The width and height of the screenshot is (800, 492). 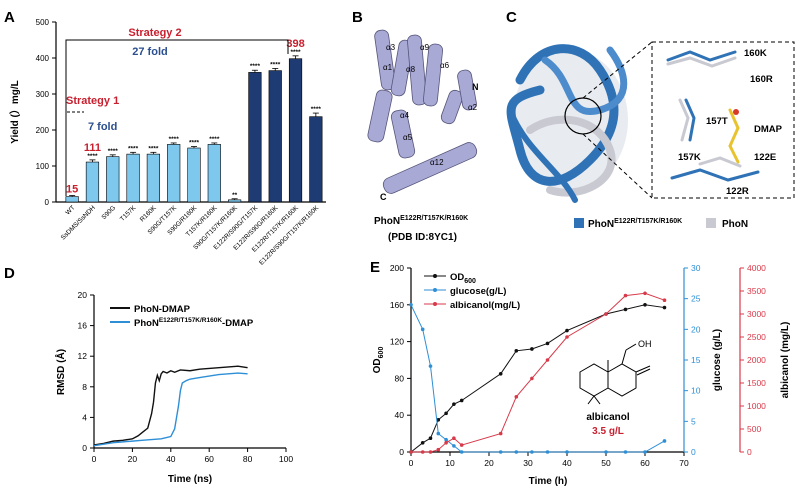 I want to click on legend-wt-label: PhoN, so click(x=735, y=224).